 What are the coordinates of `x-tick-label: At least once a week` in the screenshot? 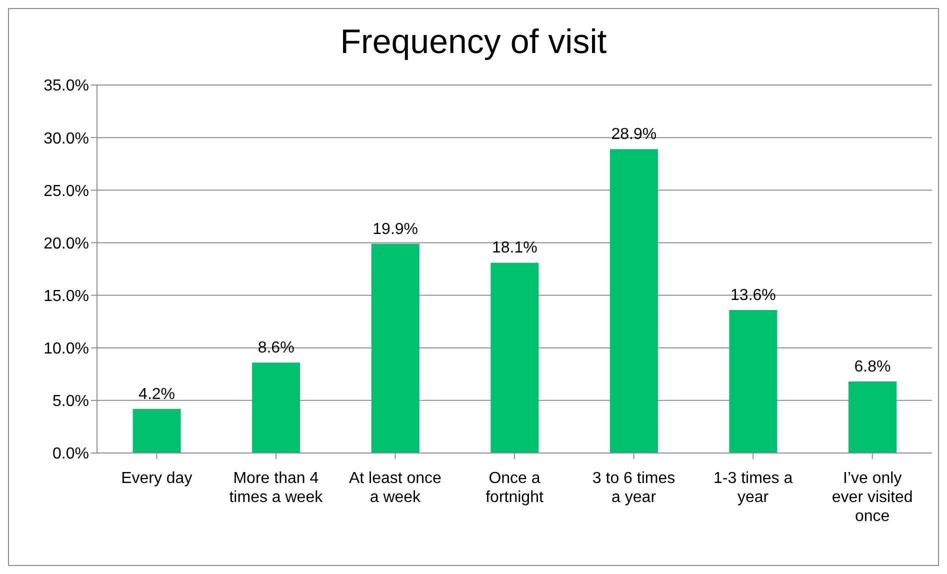 It's located at (395, 488).